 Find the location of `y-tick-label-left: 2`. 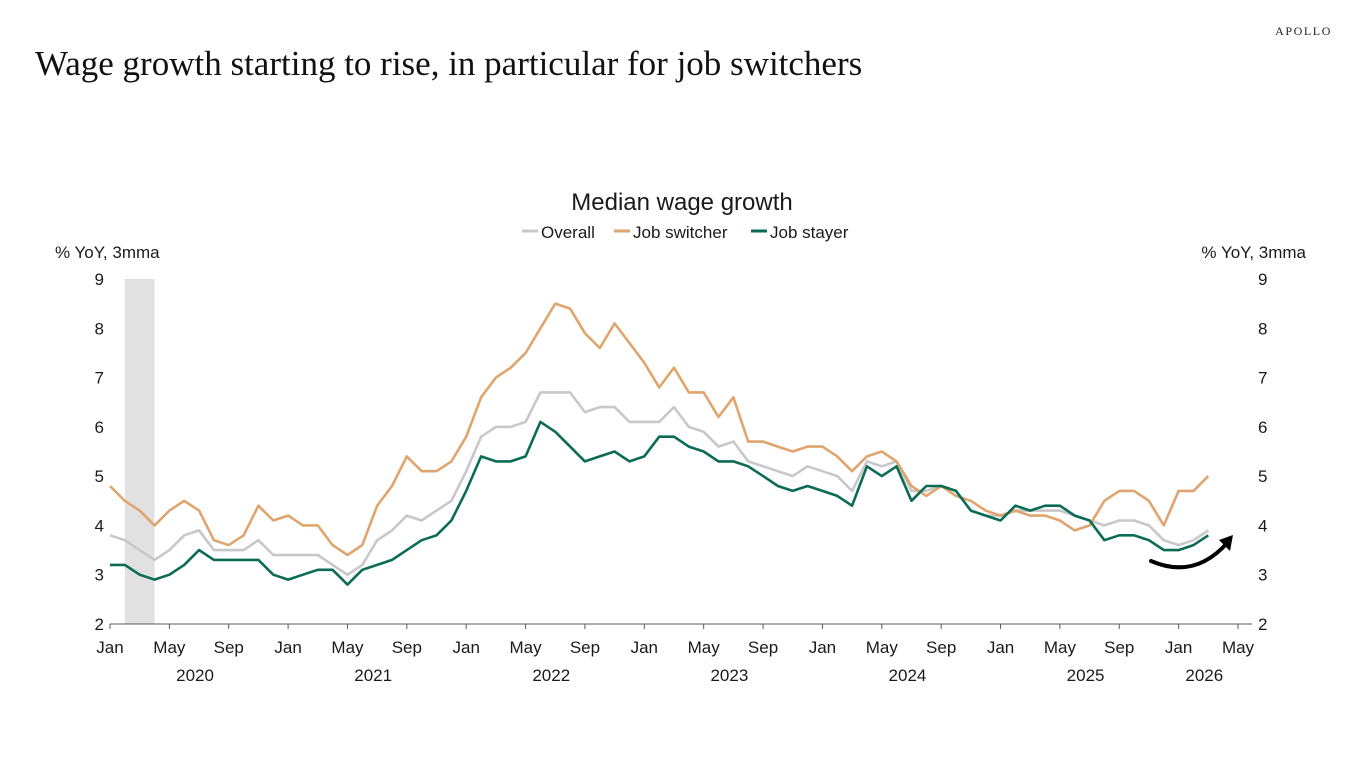

y-tick-label-left: 2 is located at coordinates (99, 624).